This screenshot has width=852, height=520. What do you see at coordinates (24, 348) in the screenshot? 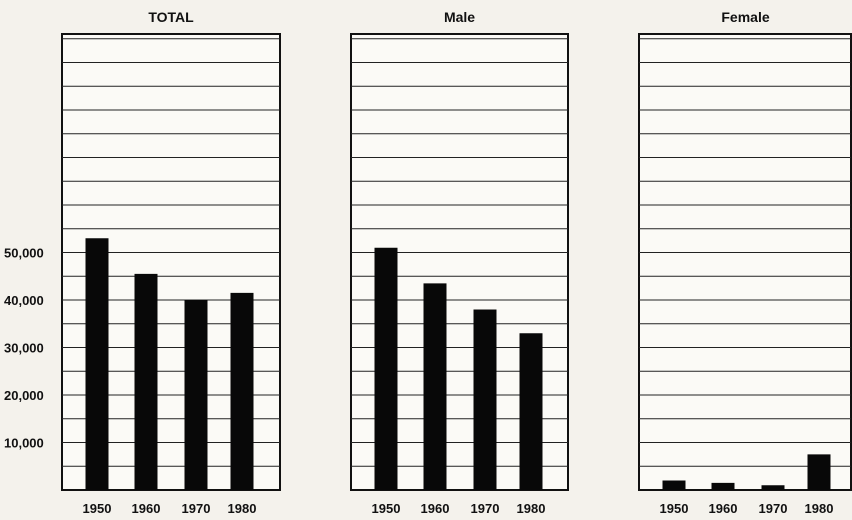
I see `y-tick-label: 30,000` at bounding box center [24, 348].